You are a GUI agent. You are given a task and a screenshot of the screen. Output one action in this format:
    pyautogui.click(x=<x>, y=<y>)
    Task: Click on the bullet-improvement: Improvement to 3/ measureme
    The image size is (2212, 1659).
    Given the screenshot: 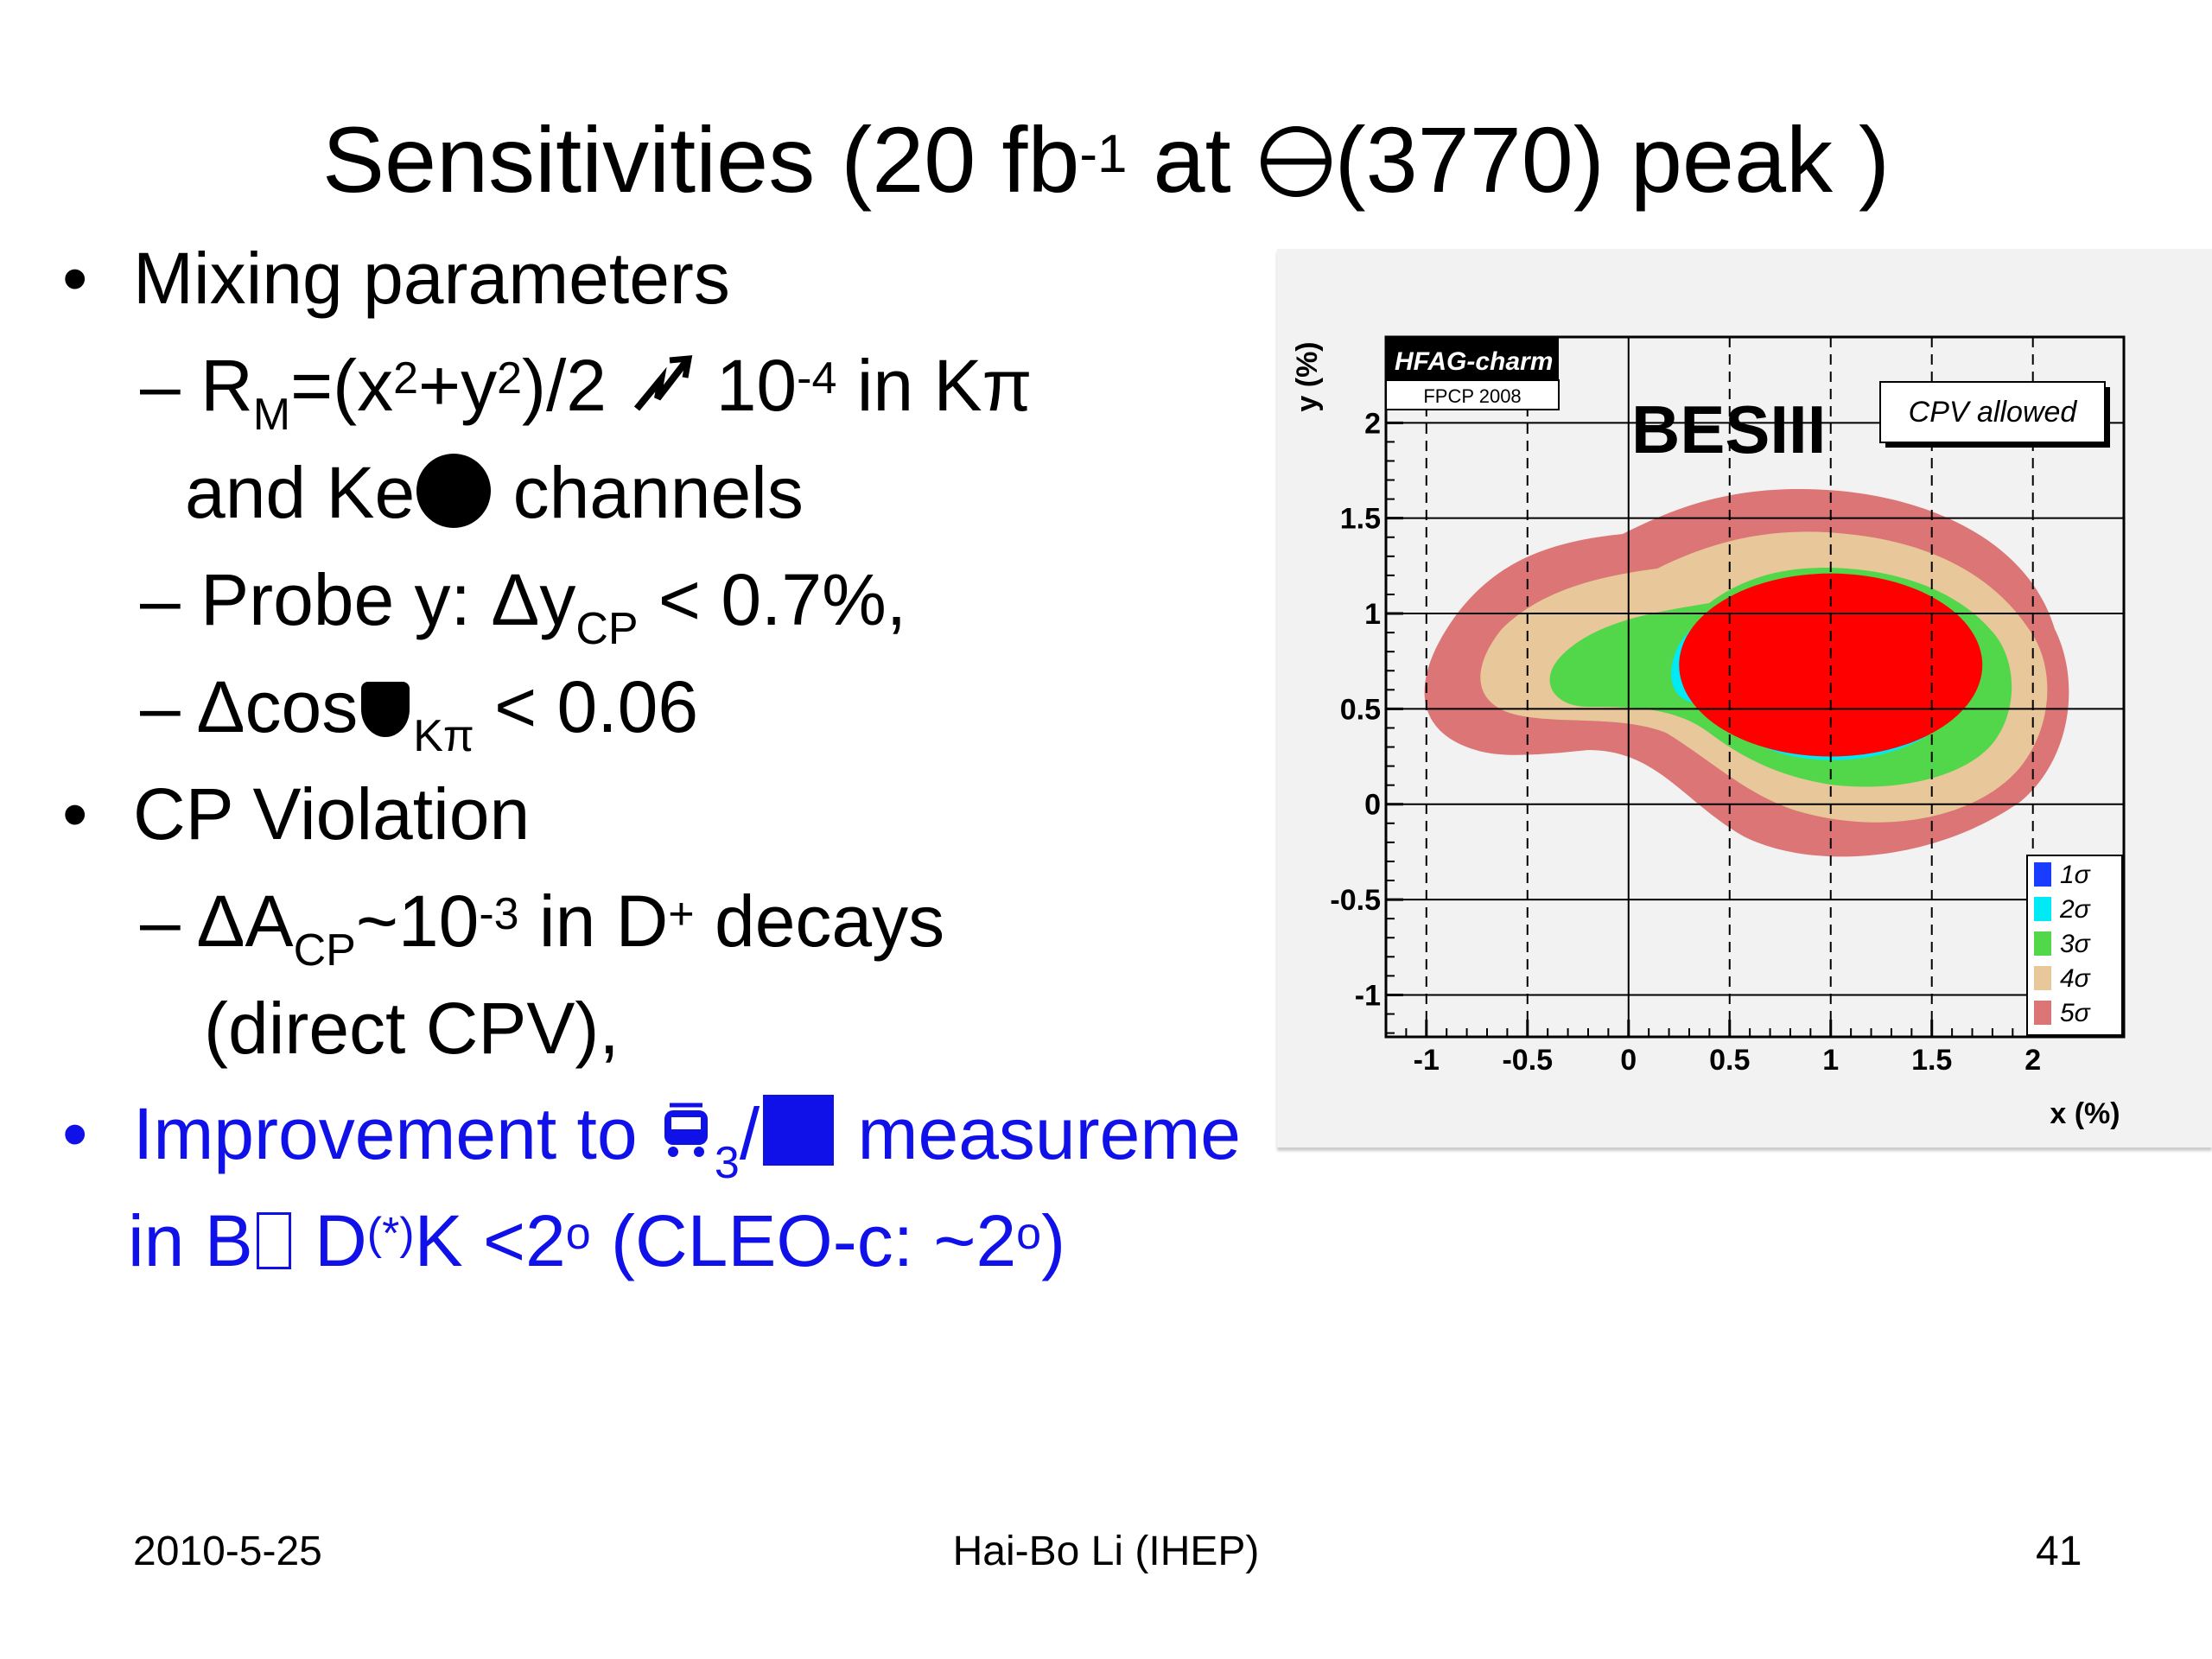 What is the action you would take?
    pyautogui.click(x=687, y=1140)
    